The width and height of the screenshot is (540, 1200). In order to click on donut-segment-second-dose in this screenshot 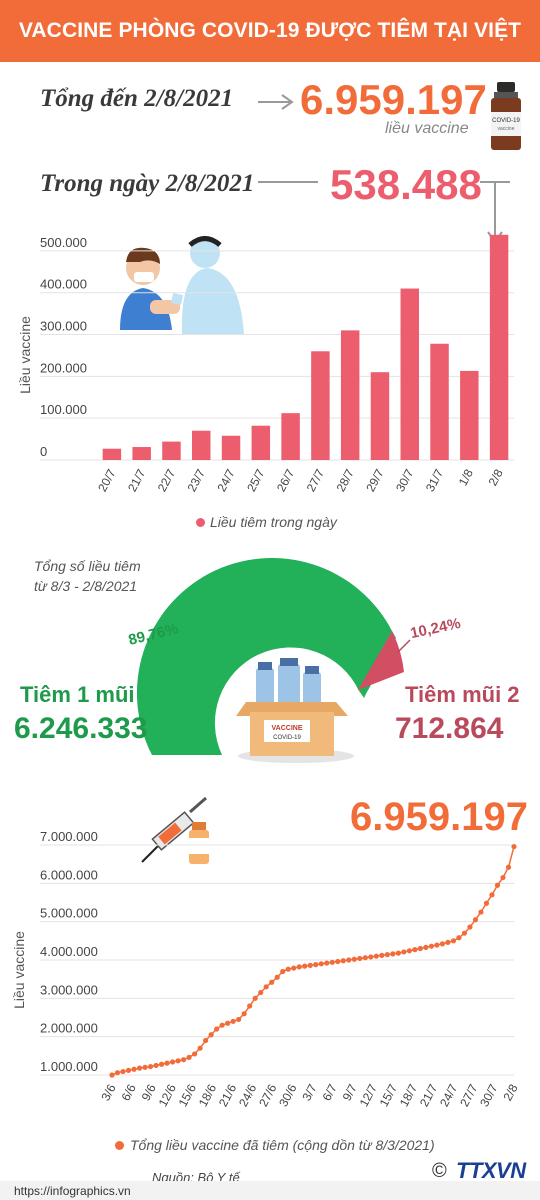, I will do `click(381, 660)`.